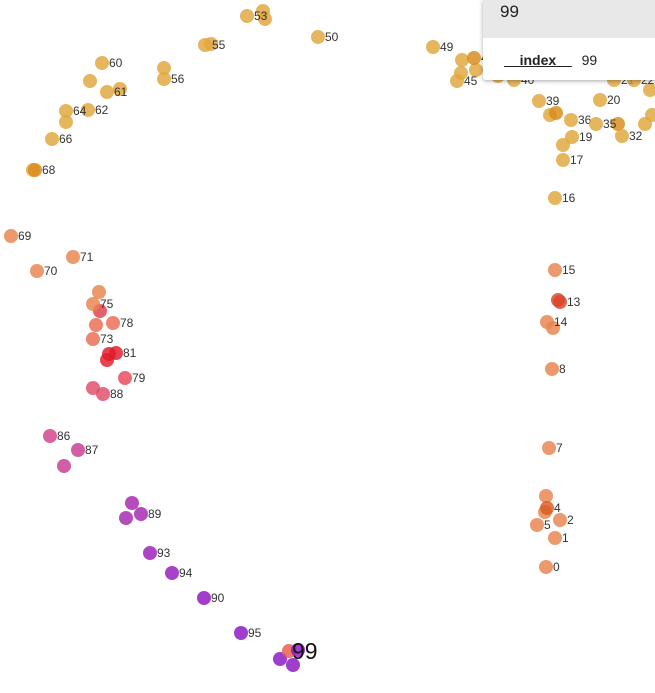 Image resolution: width=655 pixels, height=693 pixels. I want to click on point-label-86: 86, so click(64, 436).